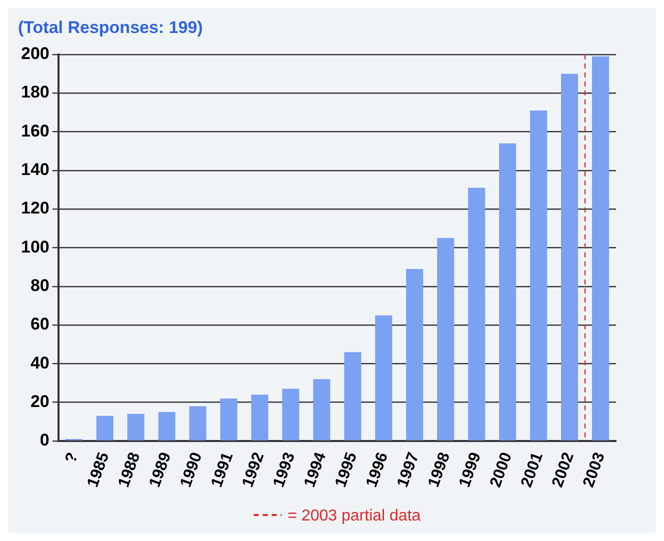  I want to click on y-tick-label: 20, so click(40, 402).